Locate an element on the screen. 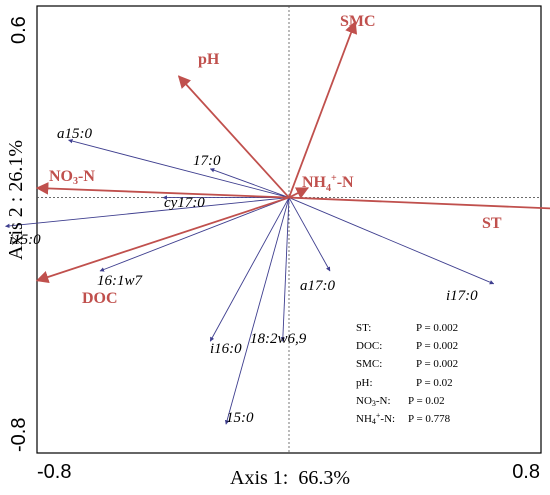 The height and width of the screenshot is (495, 550). species-label-a15-0: a15:0 is located at coordinates (74, 134).